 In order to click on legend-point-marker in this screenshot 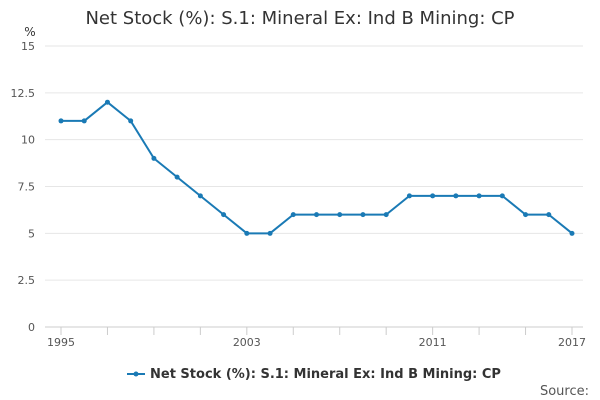, I will do `click(136, 374)`.